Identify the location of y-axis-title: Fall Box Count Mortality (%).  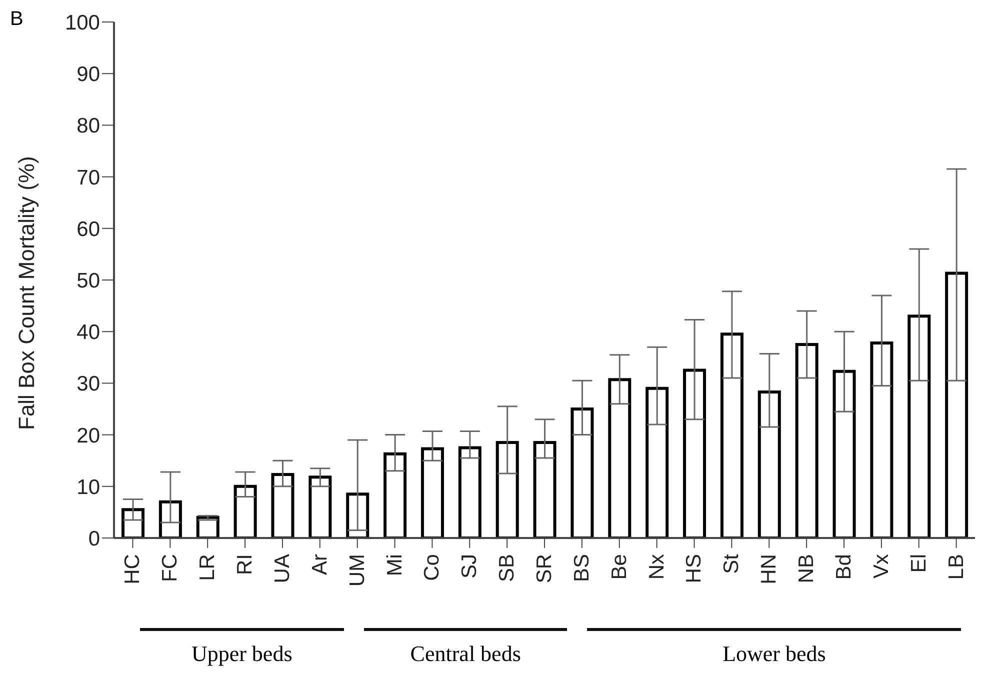
(26, 293).